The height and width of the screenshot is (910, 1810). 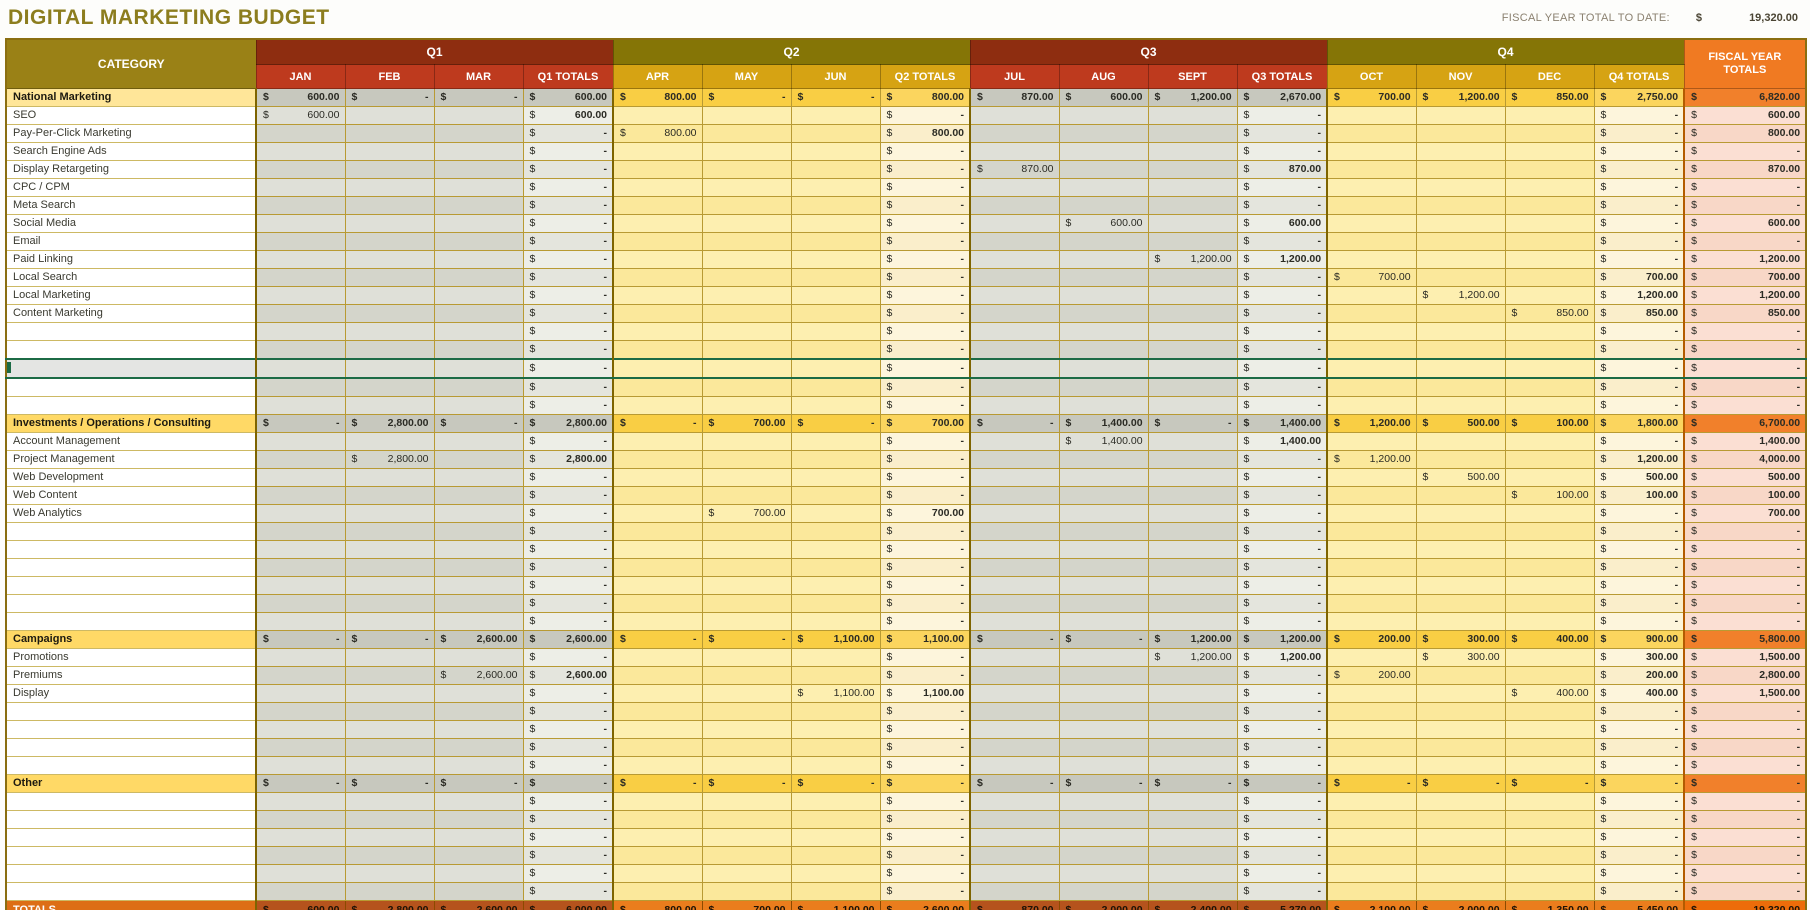 What do you see at coordinates (1460, 76) in the screenshot?
I see `month-header-nov: NOV` at bounding box center [1460, 76].